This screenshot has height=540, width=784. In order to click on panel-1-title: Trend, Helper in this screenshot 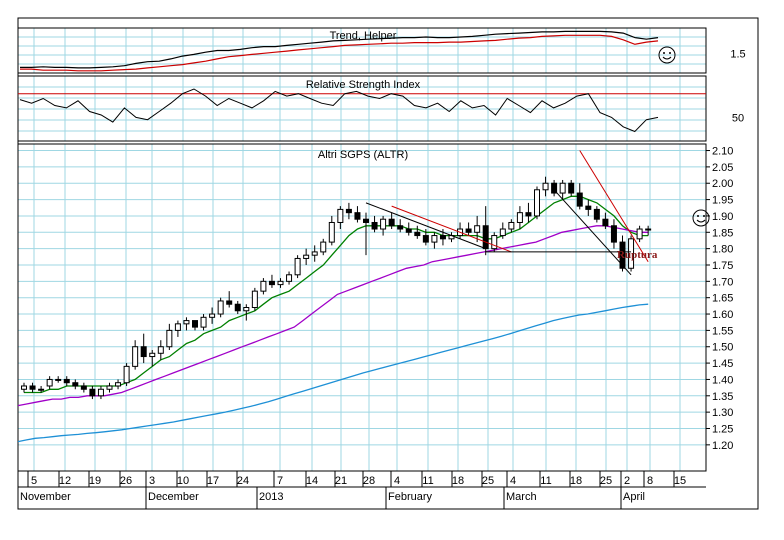, I will do `click(363, 36)`.